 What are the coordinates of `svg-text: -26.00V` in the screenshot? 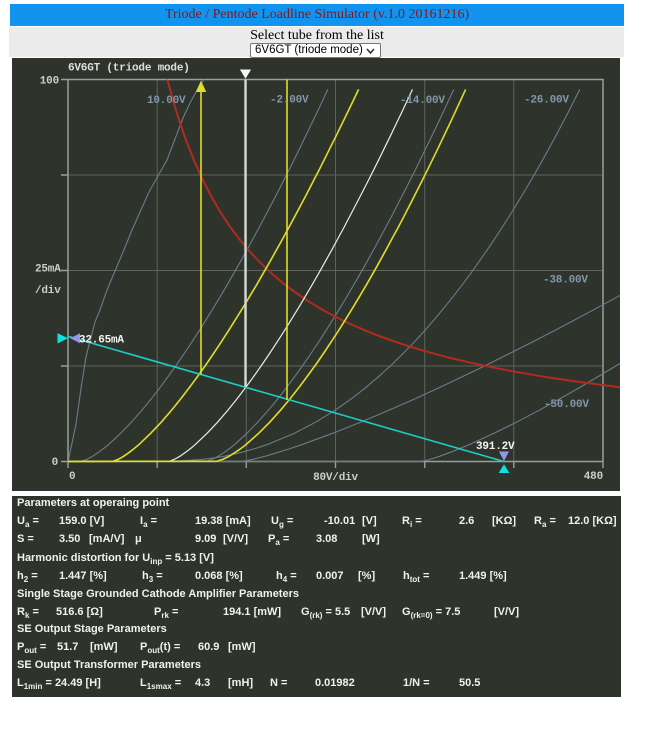 It's located at (546, 101).